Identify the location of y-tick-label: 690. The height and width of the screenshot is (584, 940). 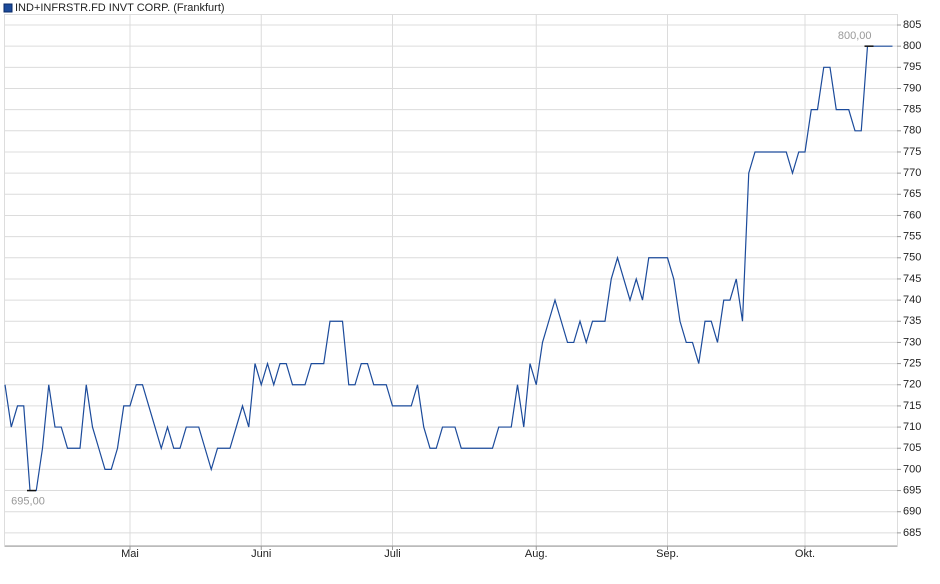
(912, 512).